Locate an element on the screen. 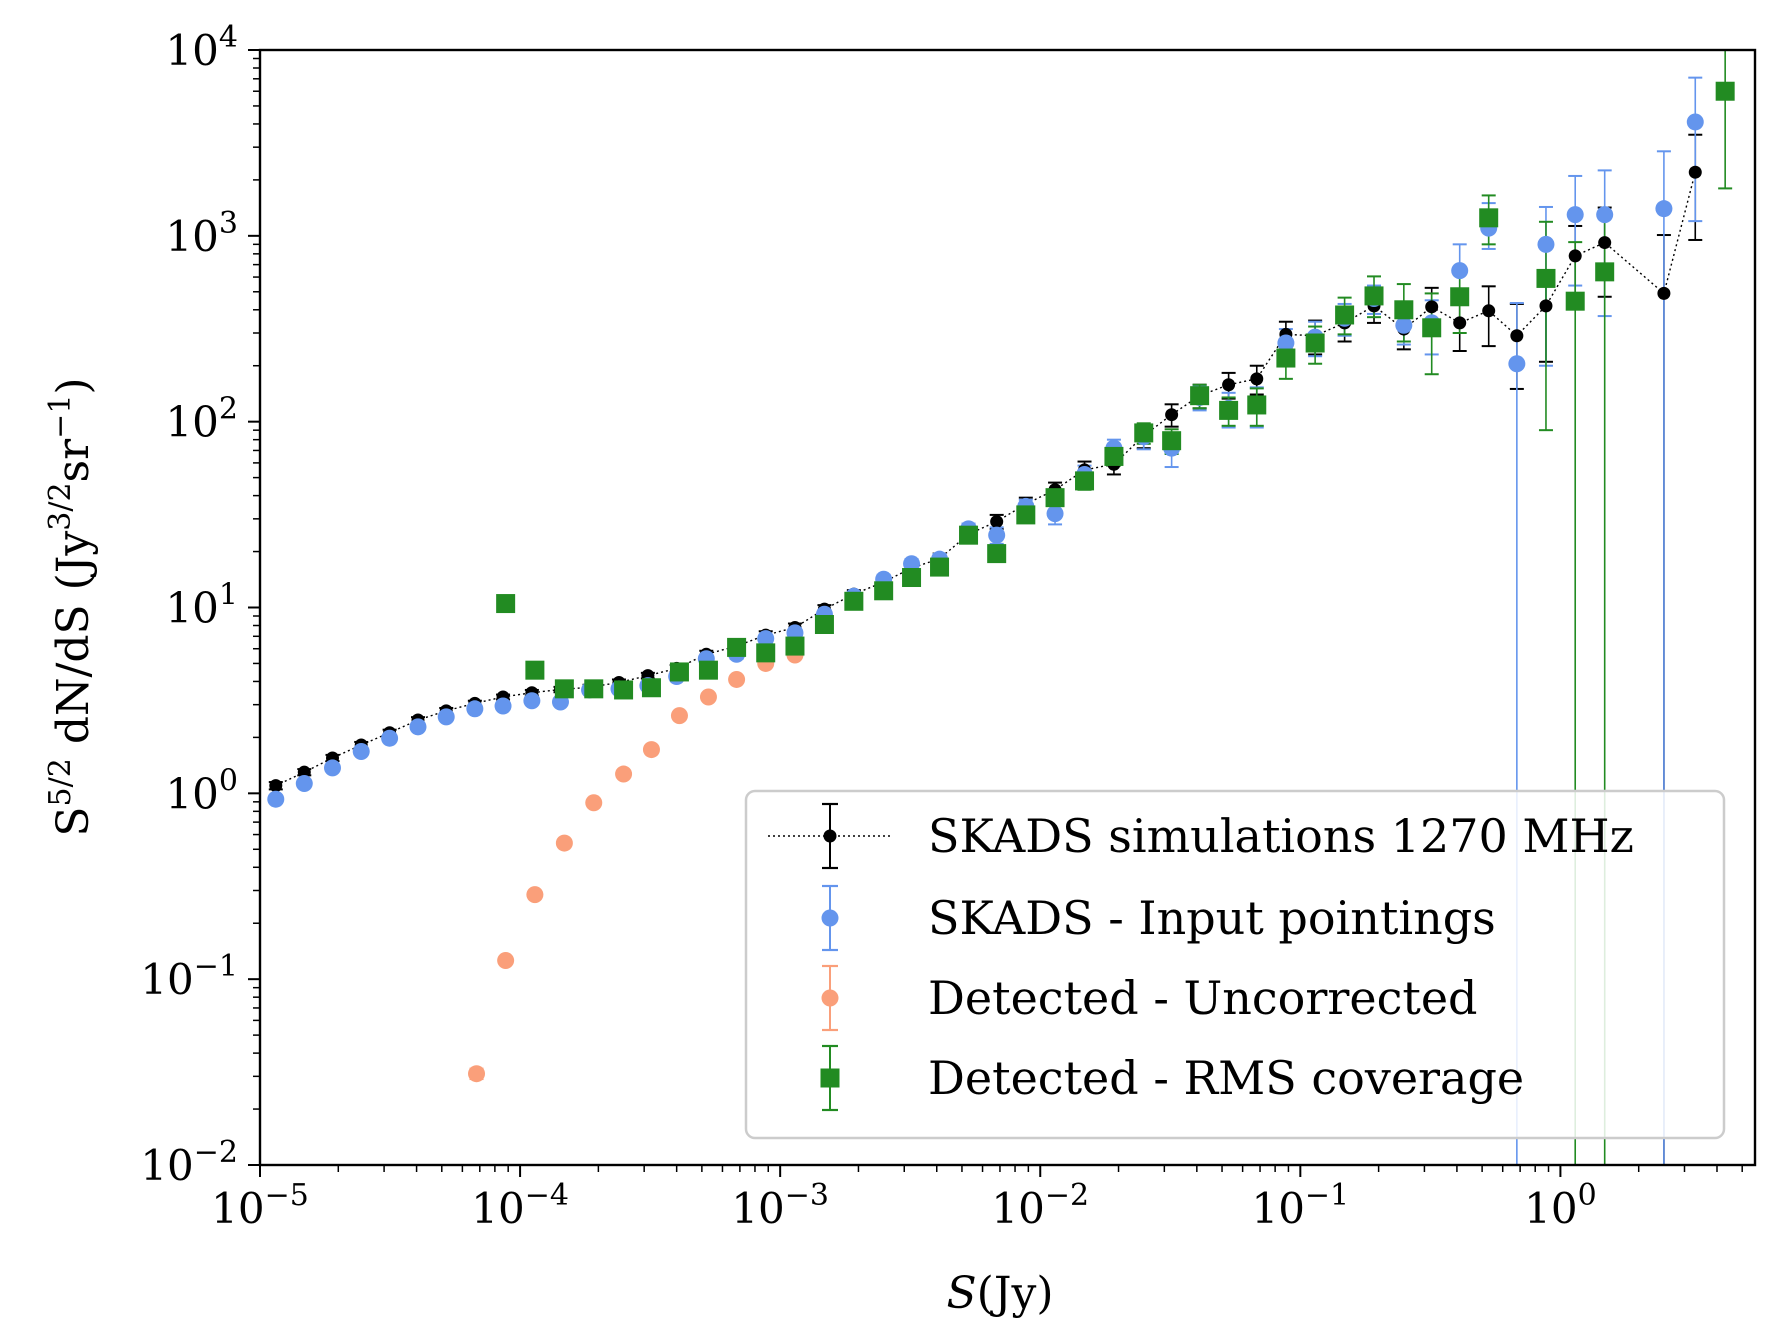  y-axis-label: S5/2 dN/dS (Jy3/2sr−1) is located at coordinates (71, 606).